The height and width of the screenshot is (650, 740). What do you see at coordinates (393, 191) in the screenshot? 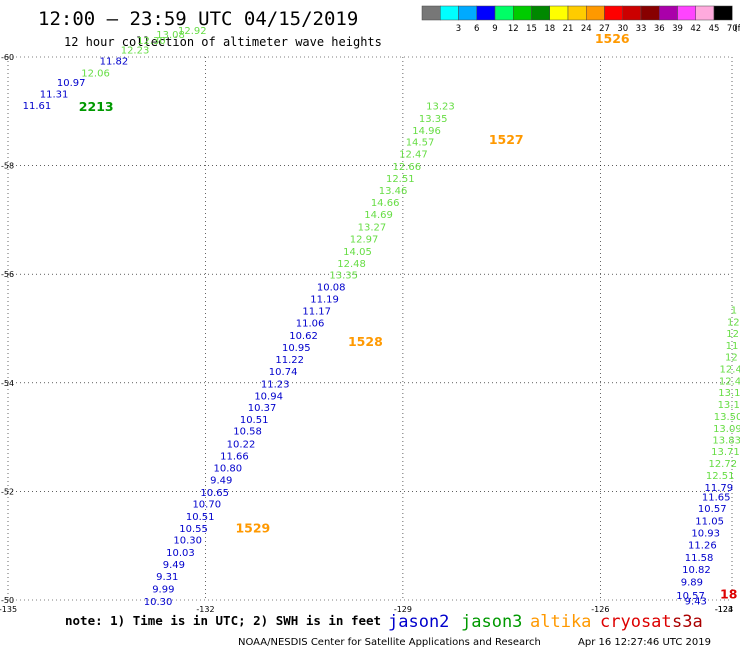
I see `s3a-point: 13.46` at bounding box center [393, 191].